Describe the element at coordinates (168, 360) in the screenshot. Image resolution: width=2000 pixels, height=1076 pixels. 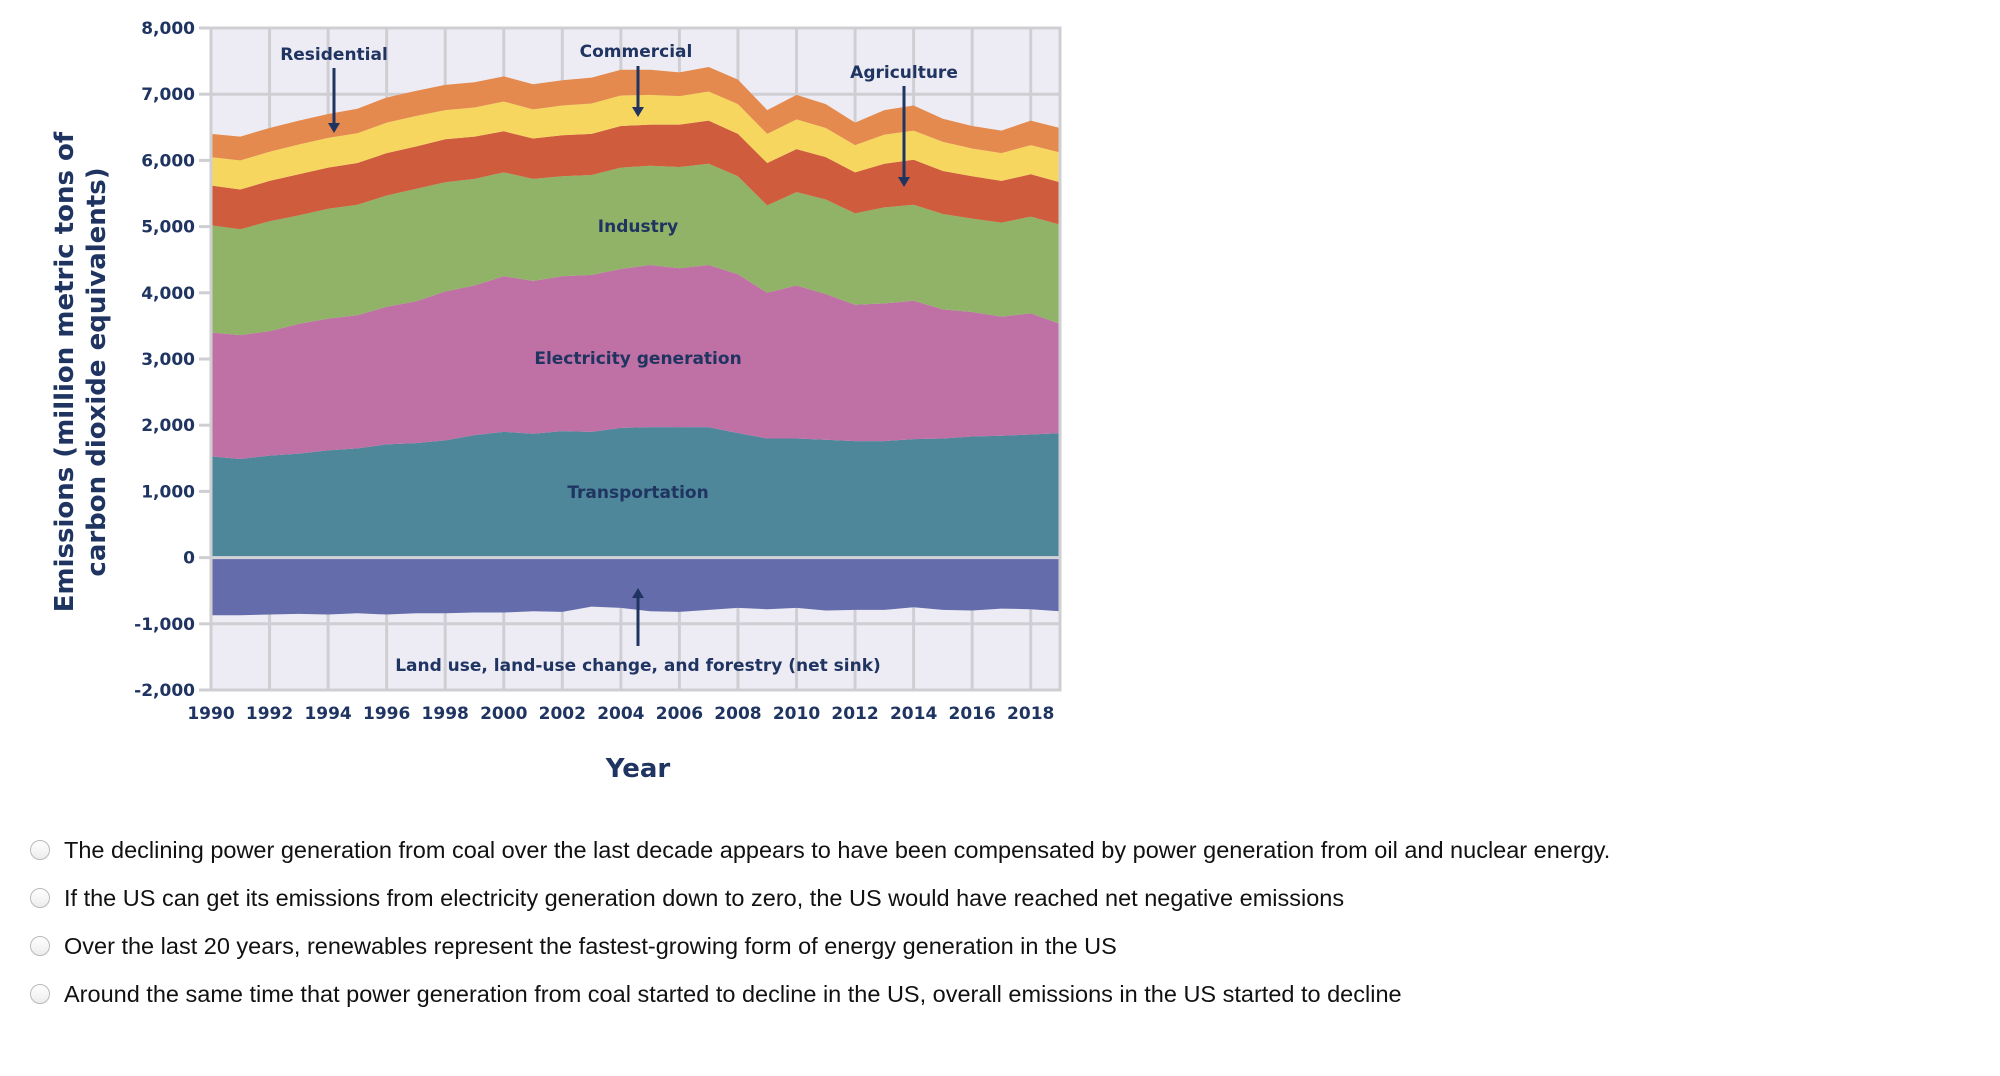
I see `y-tick-label: 3,000` at that location.